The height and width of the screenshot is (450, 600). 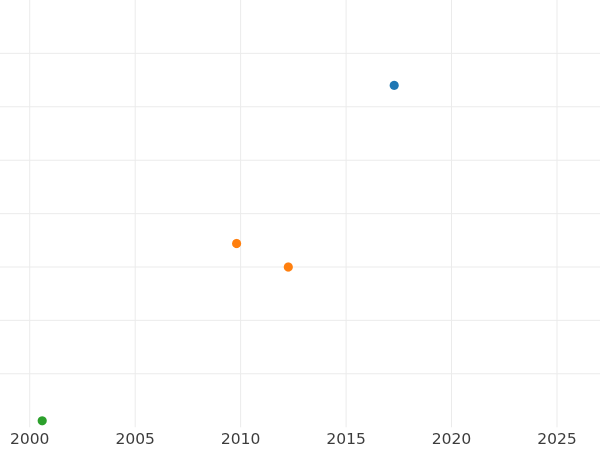 I want to click on x-tick-label: 2010, so click(x=240, y=439).